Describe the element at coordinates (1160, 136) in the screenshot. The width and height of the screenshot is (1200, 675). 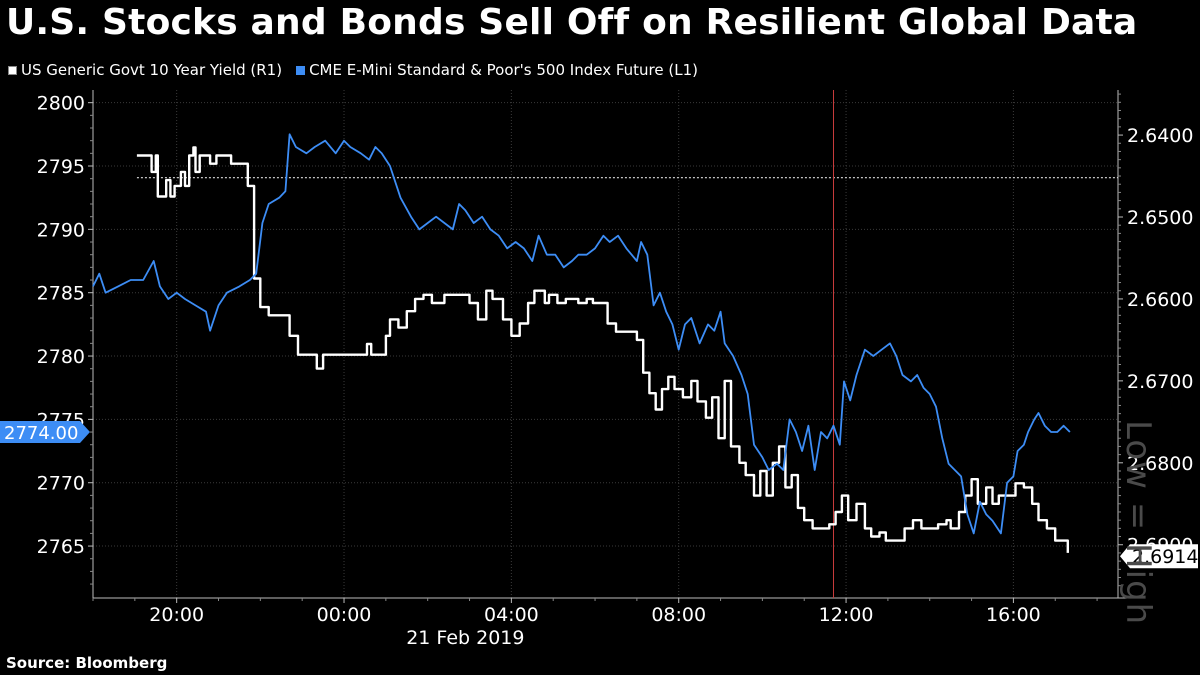
I see `right-tick-label: 2.6400` at that location.